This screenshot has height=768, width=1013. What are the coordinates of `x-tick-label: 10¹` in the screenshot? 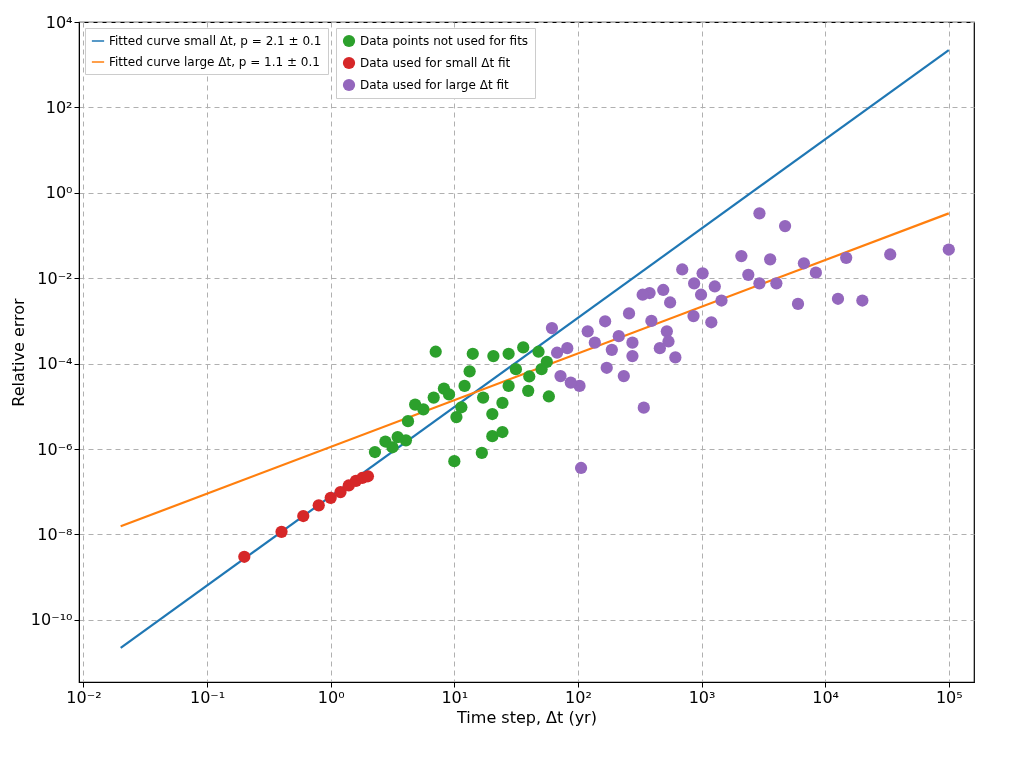 It's located at (455, 697).